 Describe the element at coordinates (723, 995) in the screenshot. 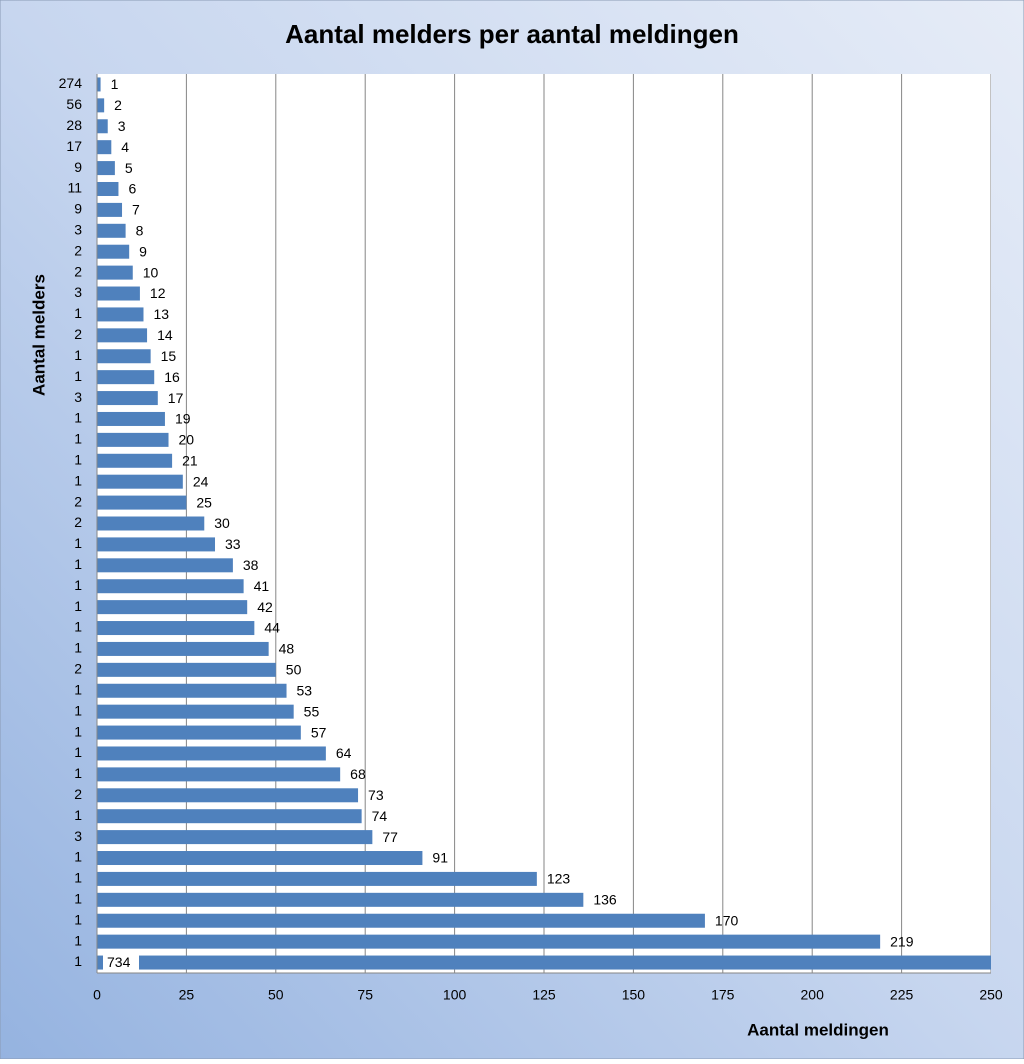

I see `x-tick-label: 175` at that location.